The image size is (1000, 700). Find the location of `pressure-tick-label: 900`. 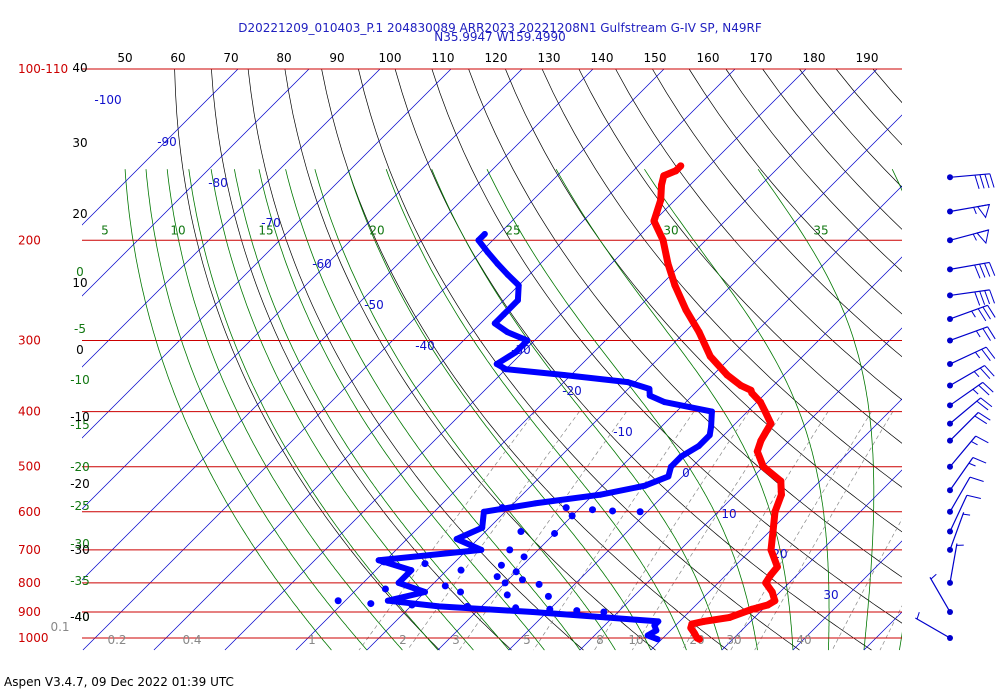

pressure-tick-label: 900 is located at coordinates (29, 612).